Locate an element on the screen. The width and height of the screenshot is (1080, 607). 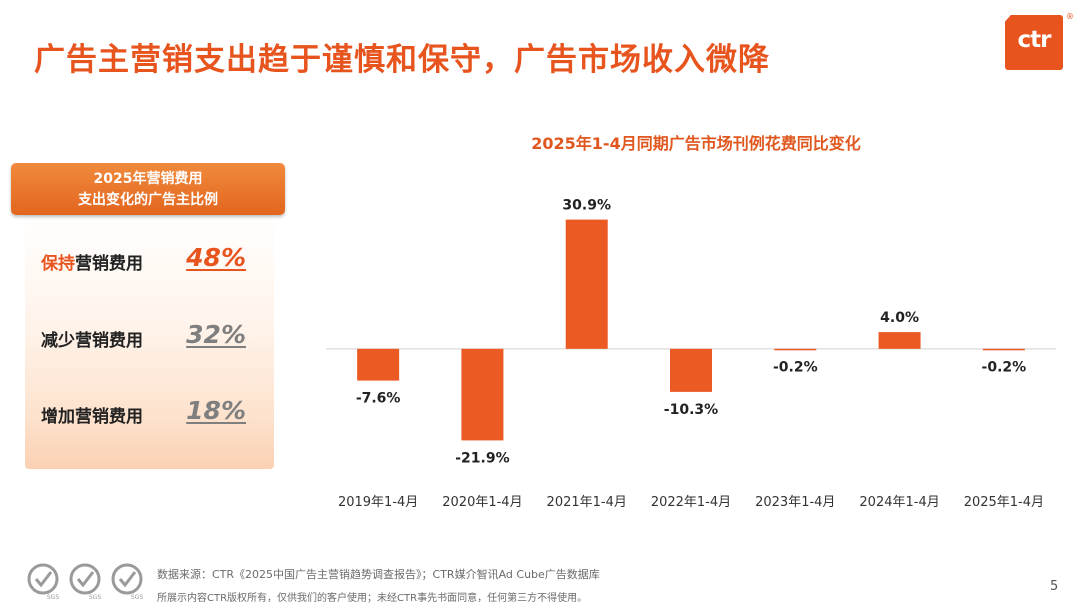
panel-row-label: 增加营销费用 is located at coordinates (92, 414).